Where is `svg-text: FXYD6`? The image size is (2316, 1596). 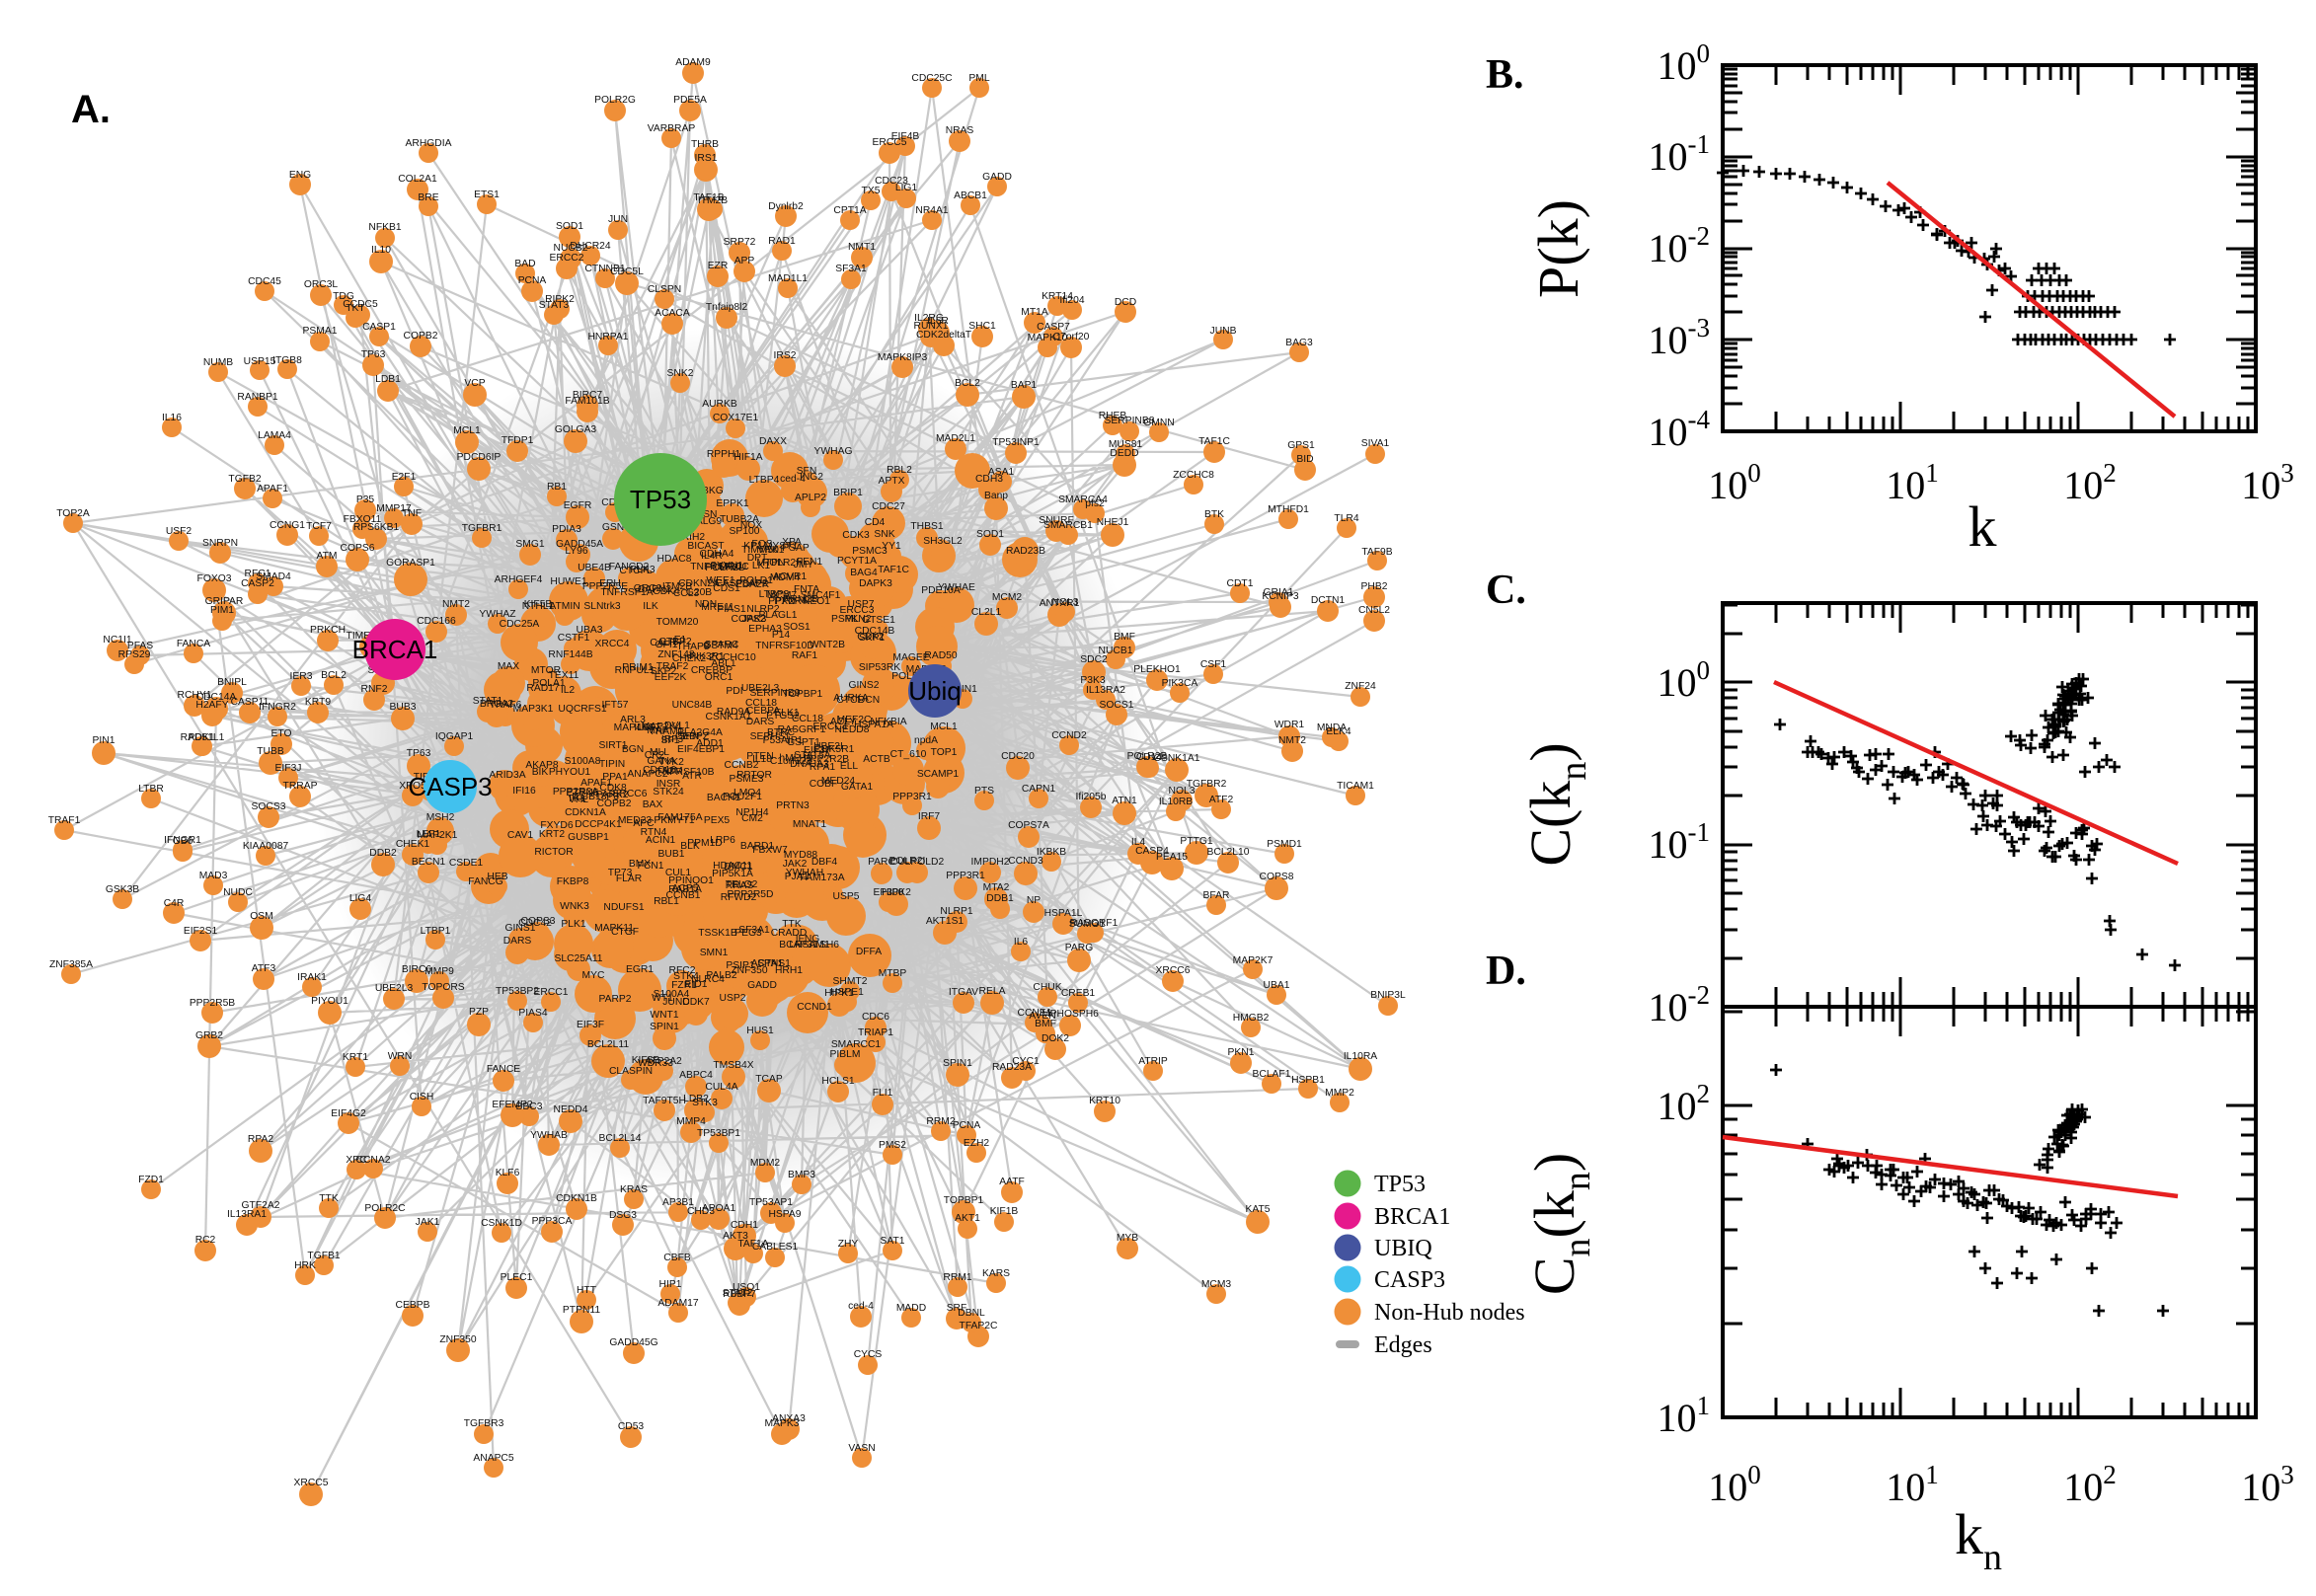
svg-text: FXYD6 is located at coordinates (556, 825).